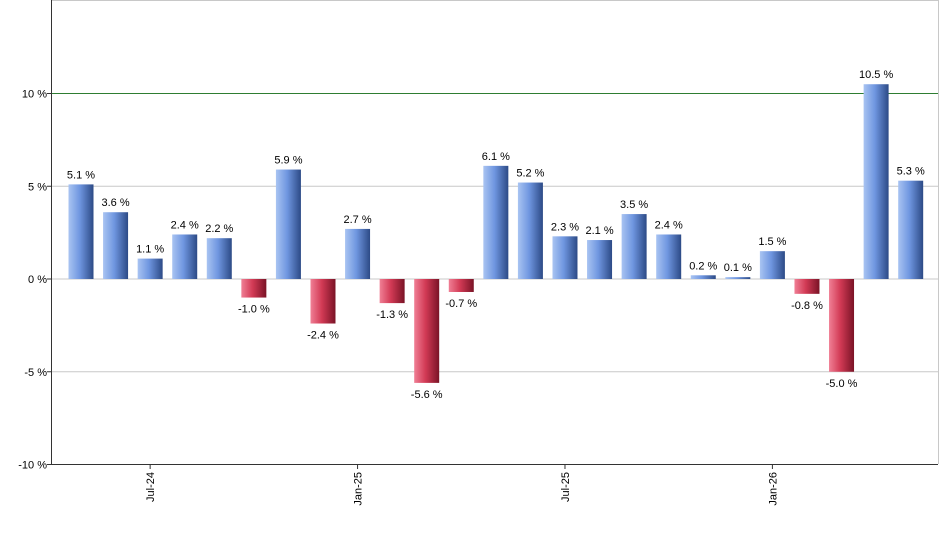  I want to click on x-tick-label: Jan-25, so click(359, 489).